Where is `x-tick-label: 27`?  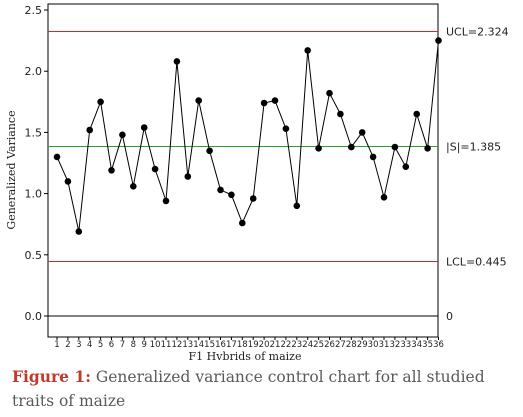
x-tick-label: 27 is located at coordinates (340, 345).